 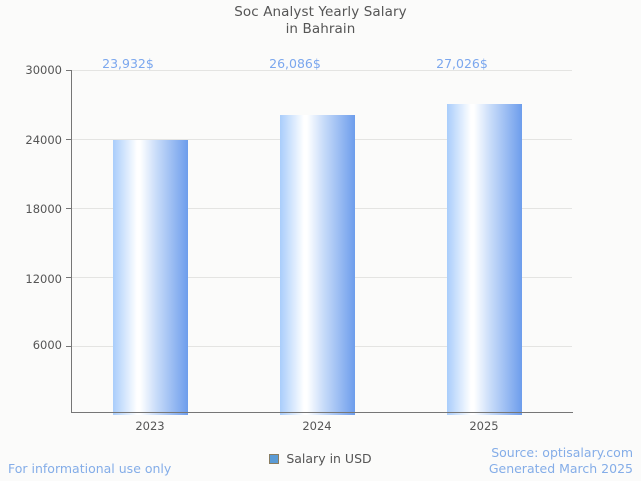 What do you see at coordinates (43, 279) in the screenshot?
I see `y-tick-label-12000: 12000` at bounding box center [43, 279].